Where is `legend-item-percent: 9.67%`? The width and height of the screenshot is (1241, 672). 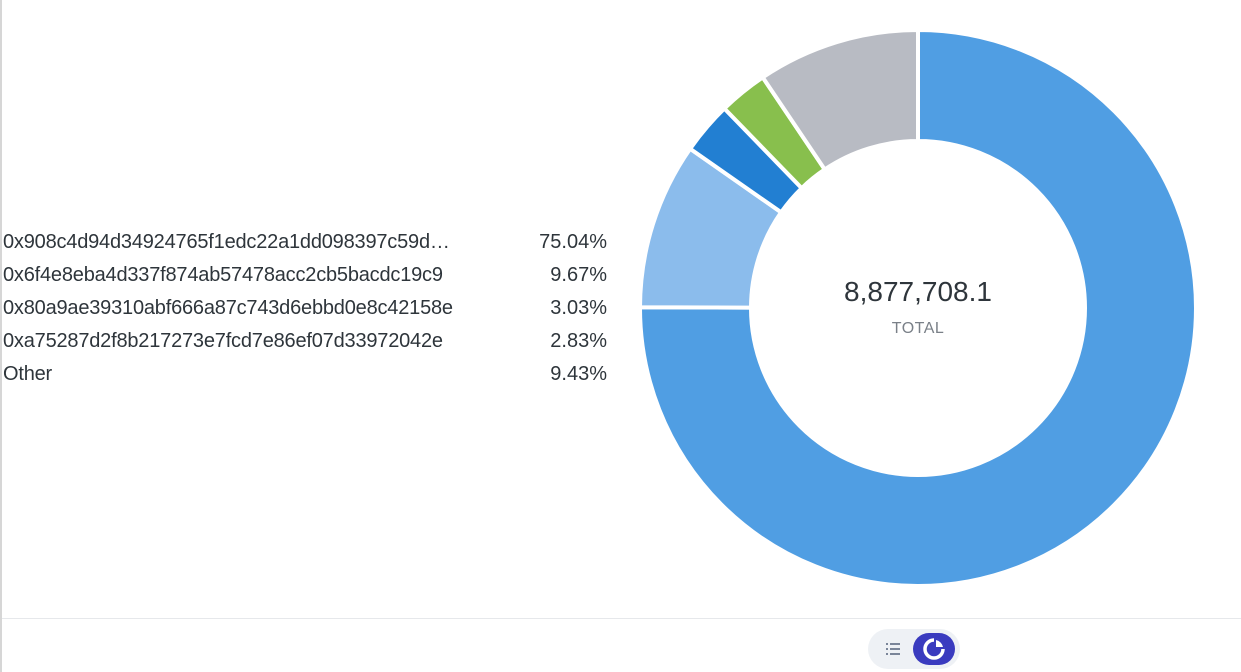 legend-item-percent: 9.67% is located at coordinates (578, 275).